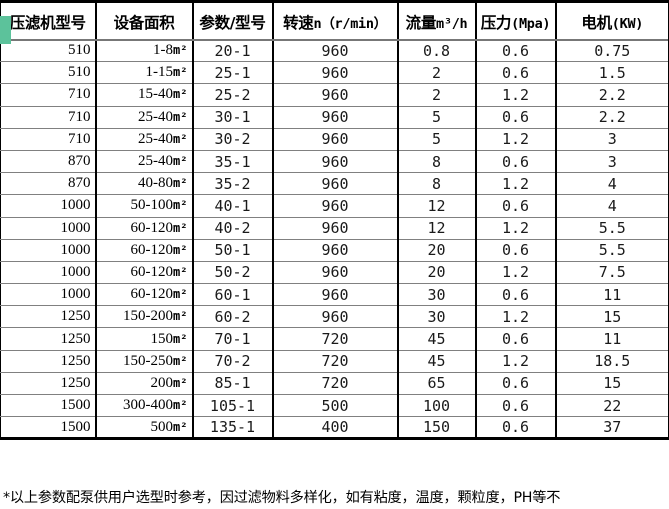  What do you see at coordinates (233, 339) in the screenshot?
I see `cell-param: 70-1` at bounding box center [233, 339].